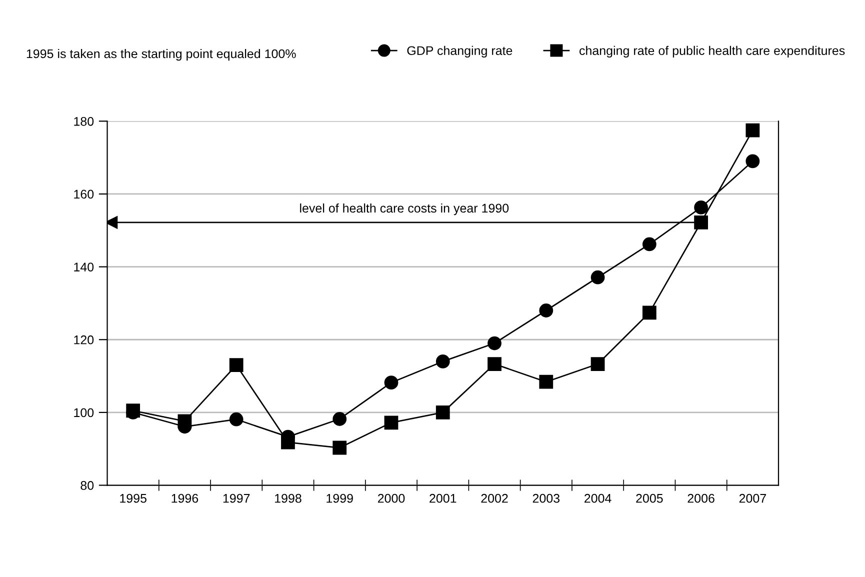  Describe the element at coordinates (712, 52) in the screenshot. I see `legend-label: changing rate of public health care expenditures` at that location.